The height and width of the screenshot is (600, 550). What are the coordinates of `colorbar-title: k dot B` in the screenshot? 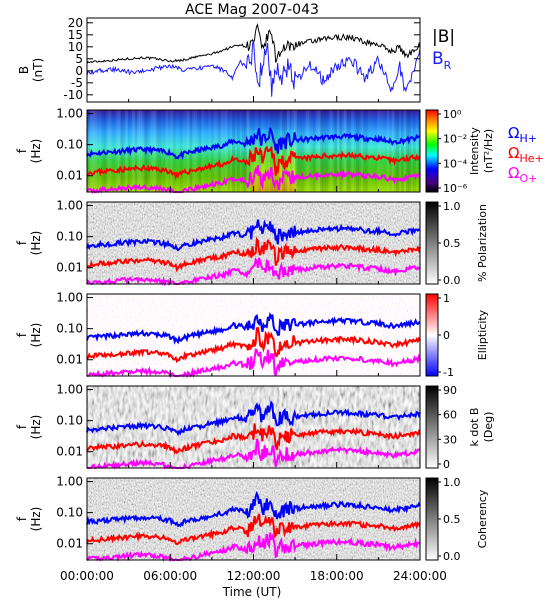 It's located at (474, 427).